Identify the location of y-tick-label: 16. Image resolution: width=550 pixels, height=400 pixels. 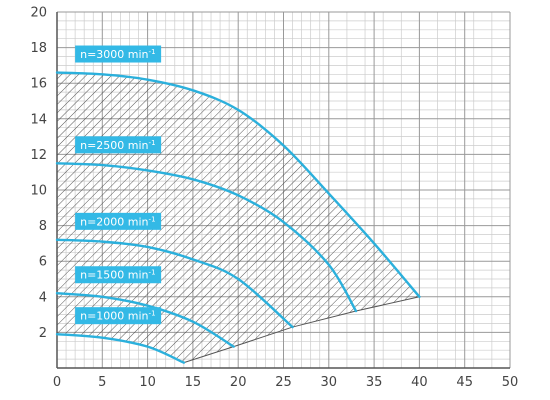
(38, 84).